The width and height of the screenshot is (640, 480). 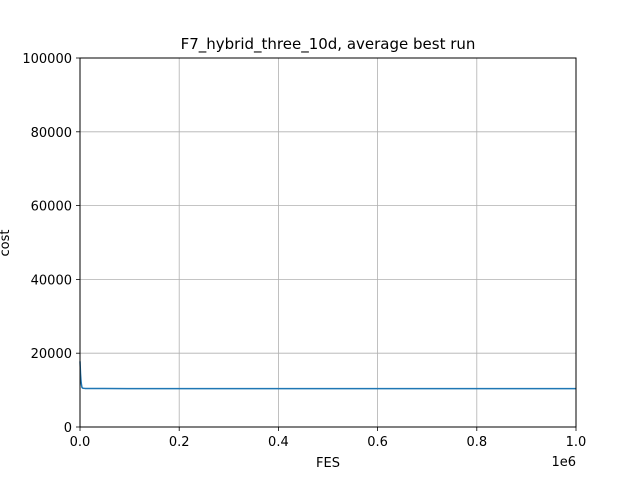 What do you see at coordinates (278, 442) in the screenshot?
I see `x-tick-label: 0.4` at bounding box center [278, 442].